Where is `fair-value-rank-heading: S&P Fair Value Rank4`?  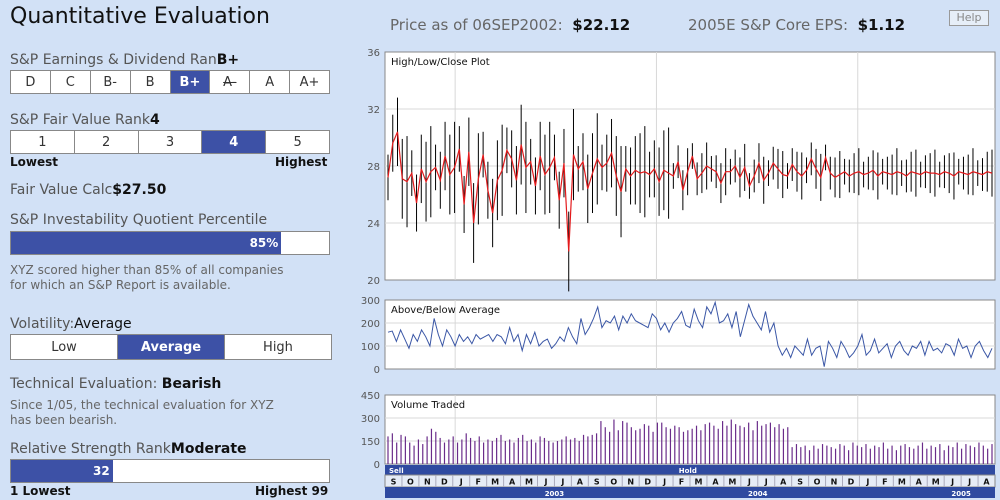
fair-value-rank-heading: S&P Fair Value Rank4 is located at coordinates (85, 120).